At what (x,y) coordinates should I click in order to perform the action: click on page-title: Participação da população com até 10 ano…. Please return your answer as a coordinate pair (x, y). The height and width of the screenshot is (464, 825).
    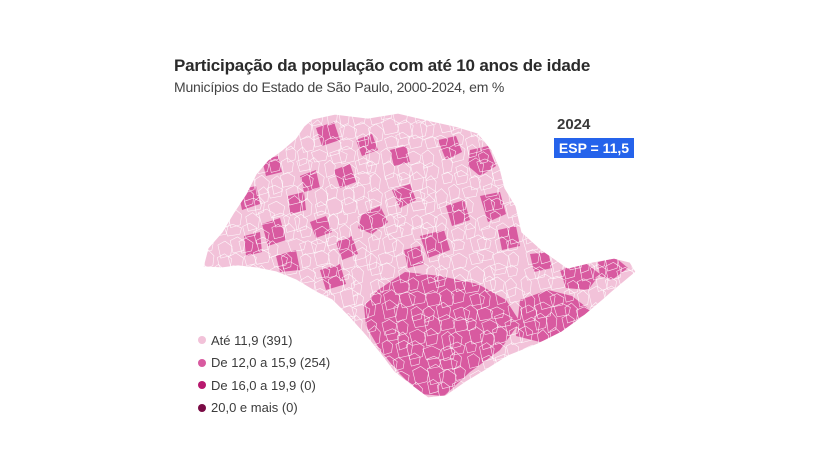
    Looking at the image, I should click on (382, 65).